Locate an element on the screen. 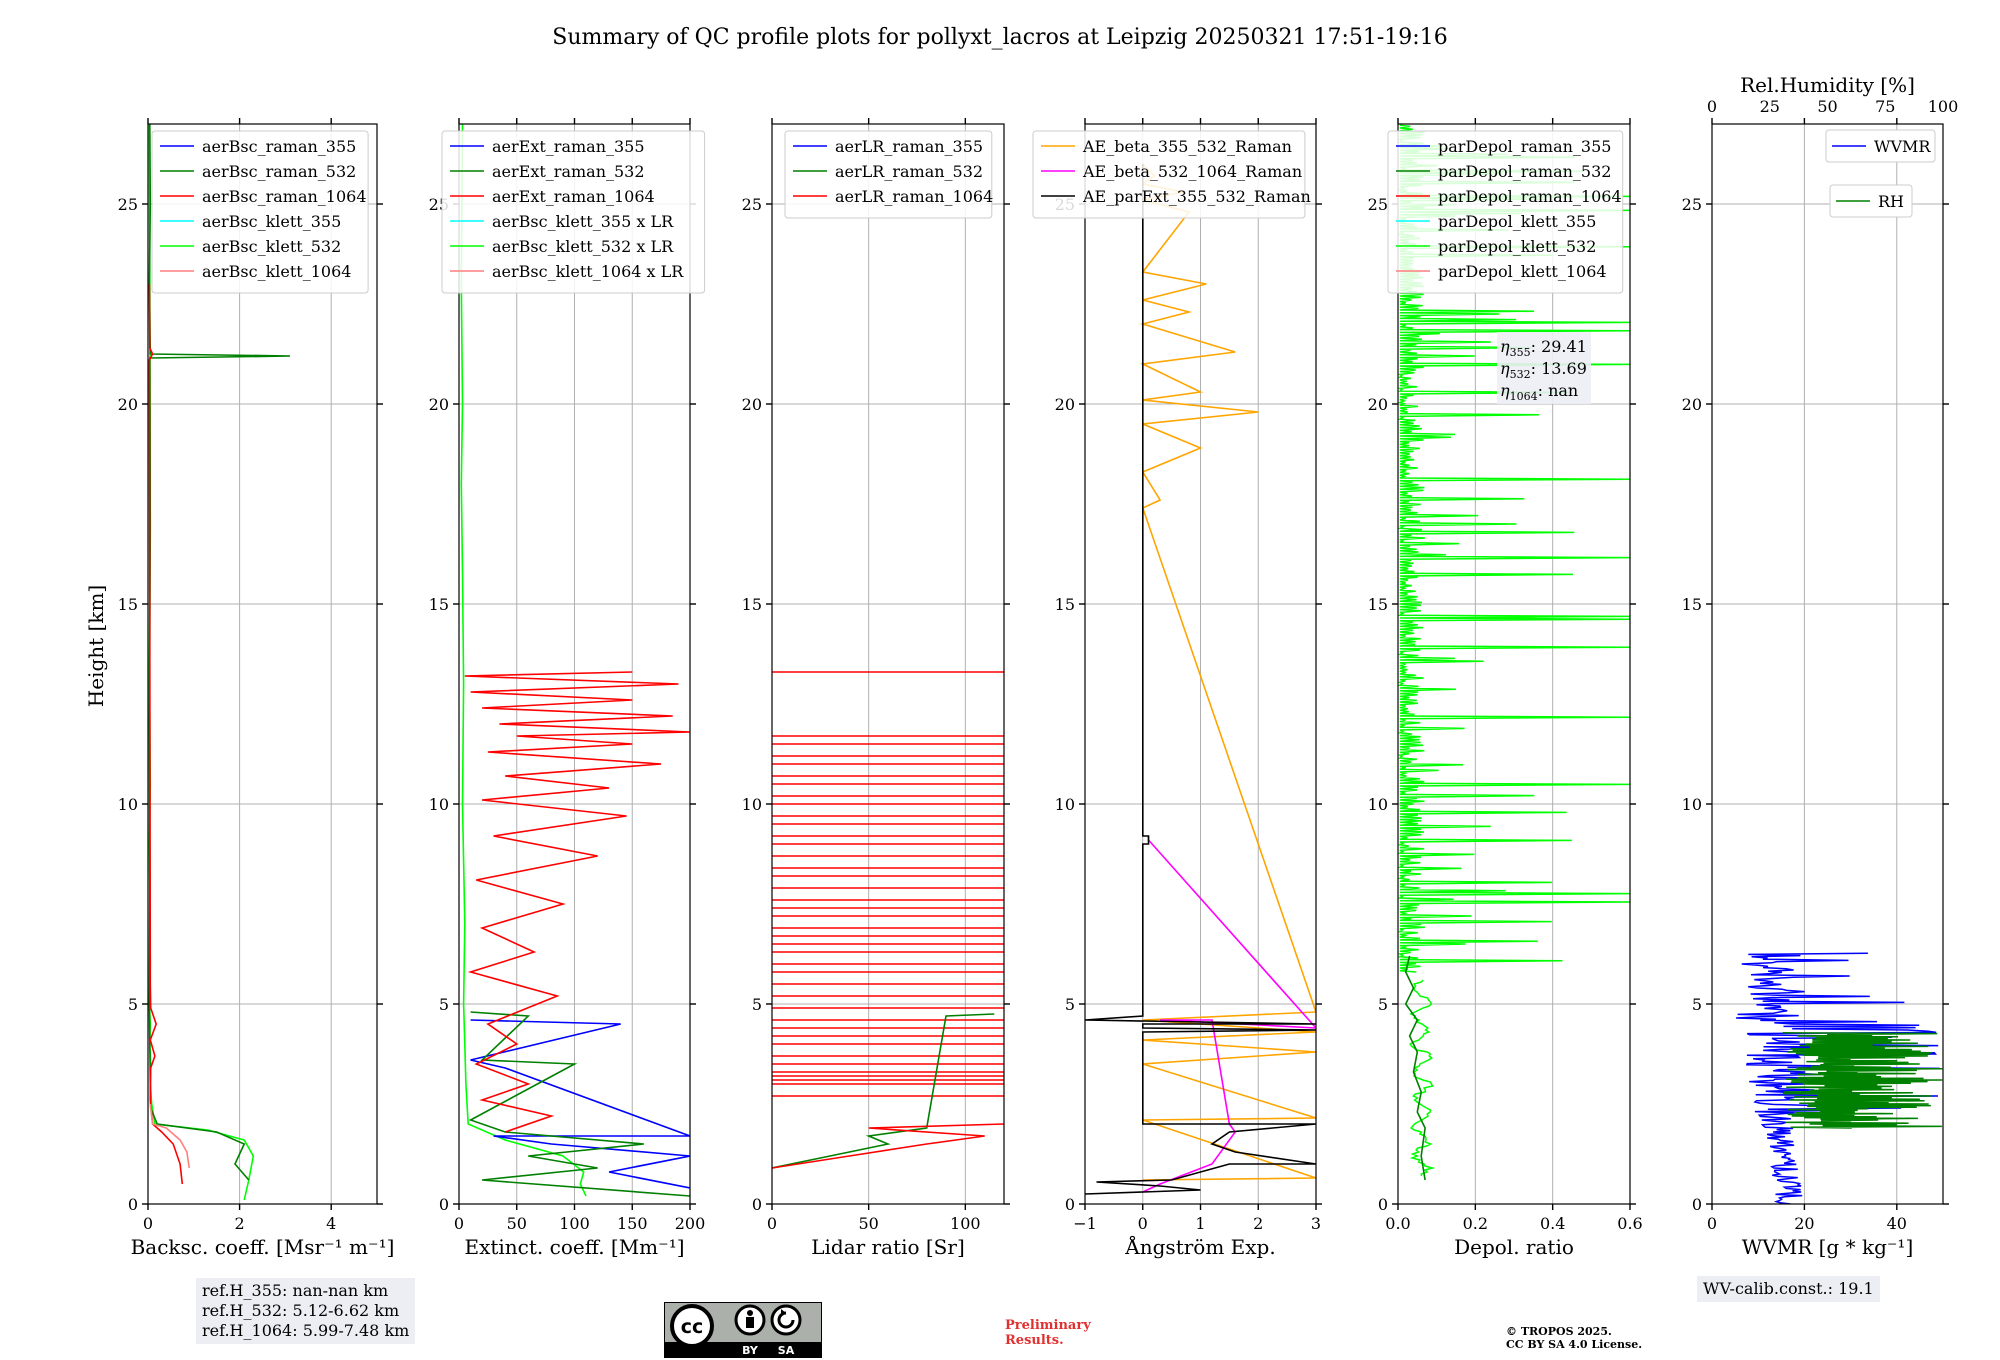 The width and height of the screenshot is (2000, 1360). legend-label: parDepol_klett_355 is located at coordinates (1517, 221).